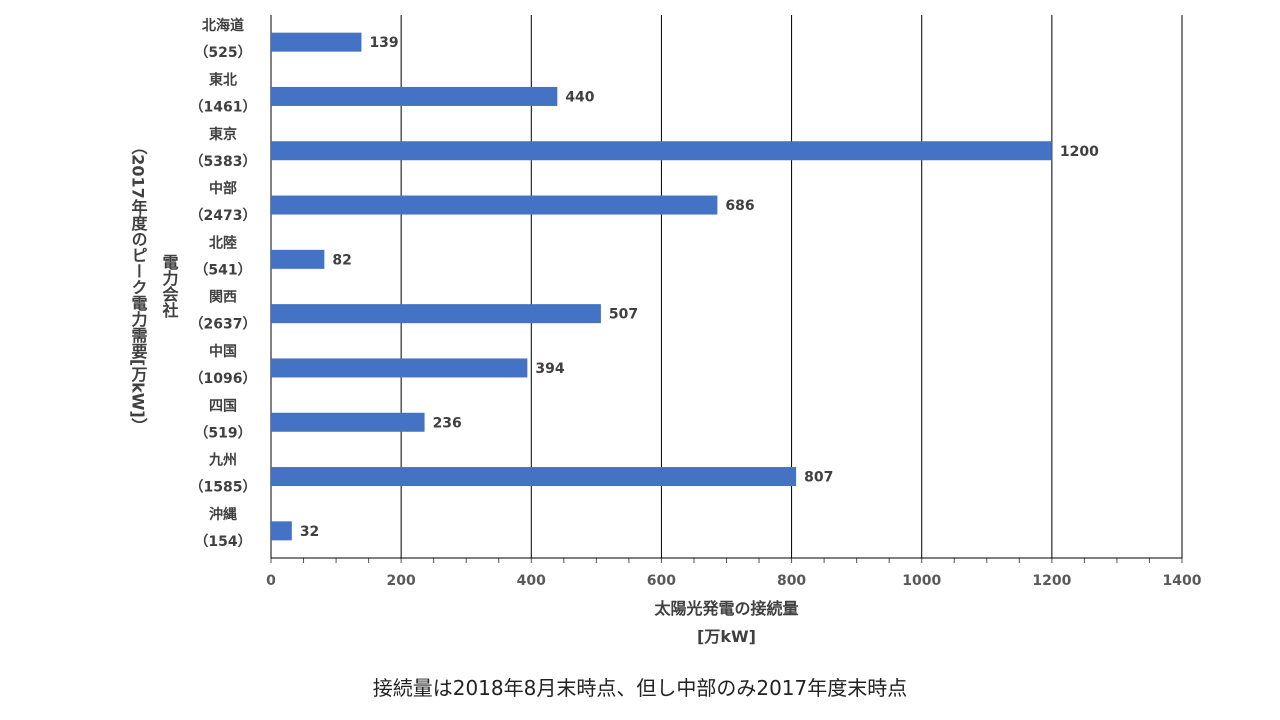 This screenshot has width=1280, height=720. I want to click on data-label: 139, so click(383, 43).